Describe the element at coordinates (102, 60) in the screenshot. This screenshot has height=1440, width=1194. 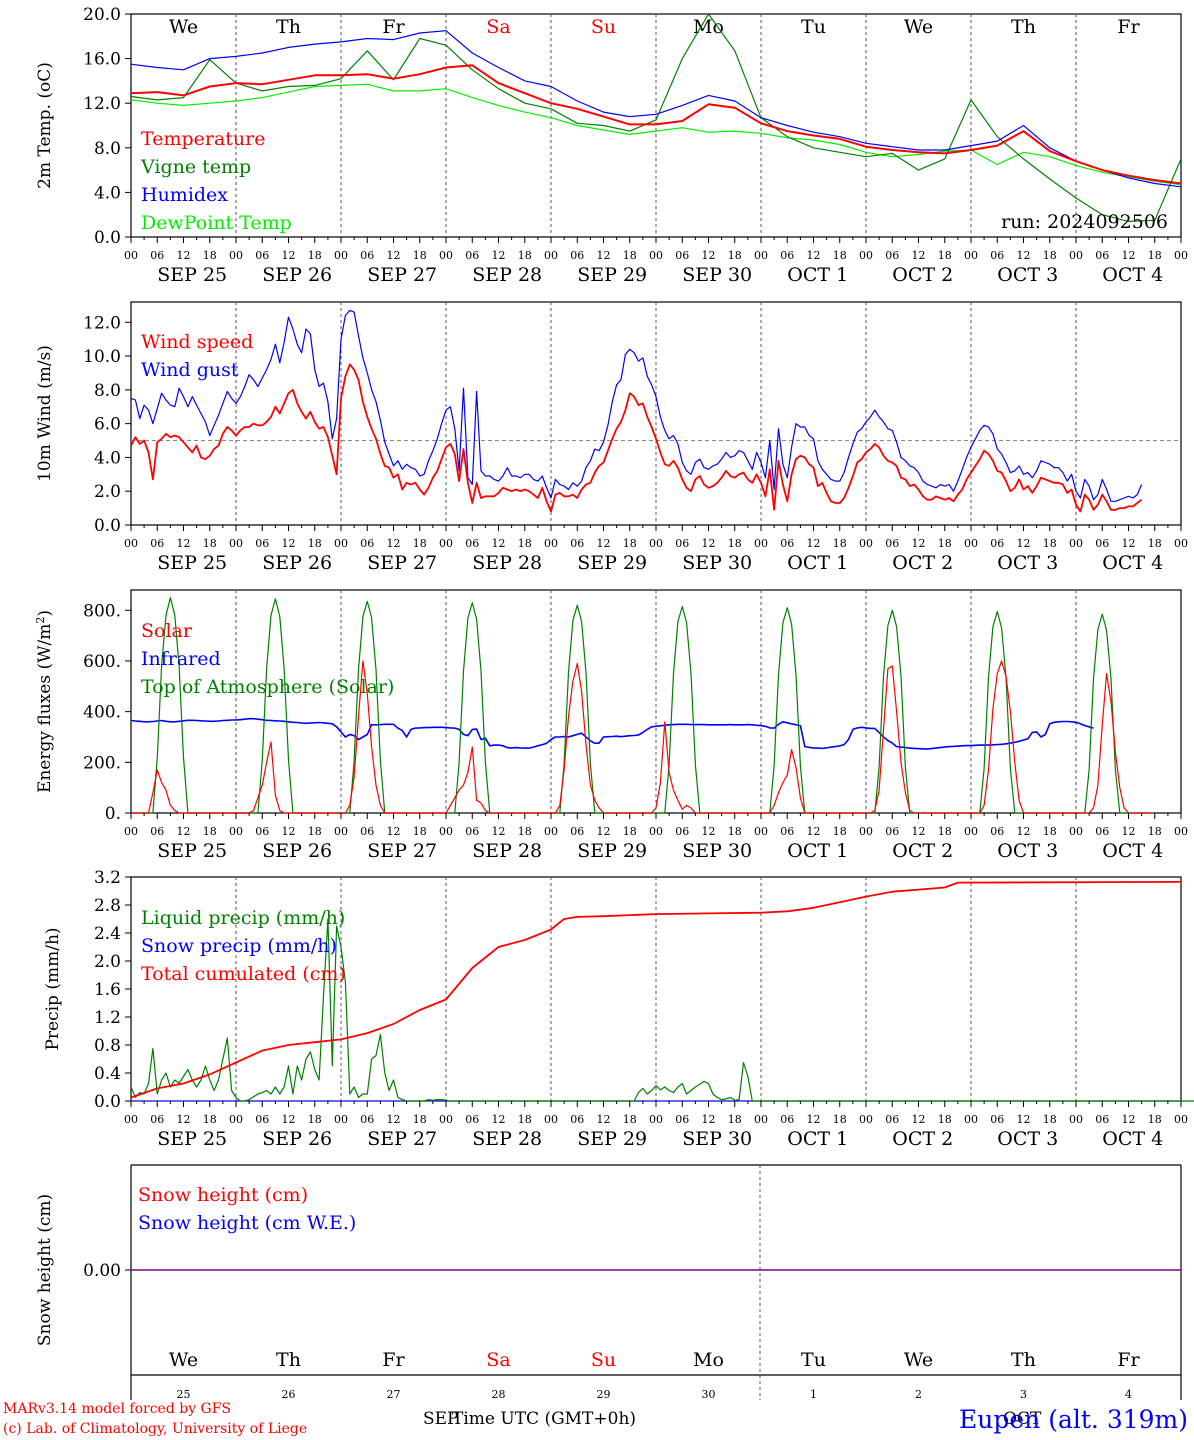
I see `y-tick-label: 16.0` at that location.